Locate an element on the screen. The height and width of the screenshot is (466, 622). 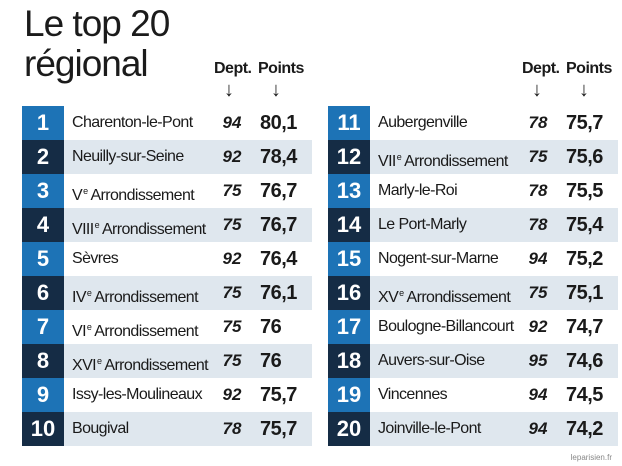
rank-badge: 6 is located at coordinates (43, 293).